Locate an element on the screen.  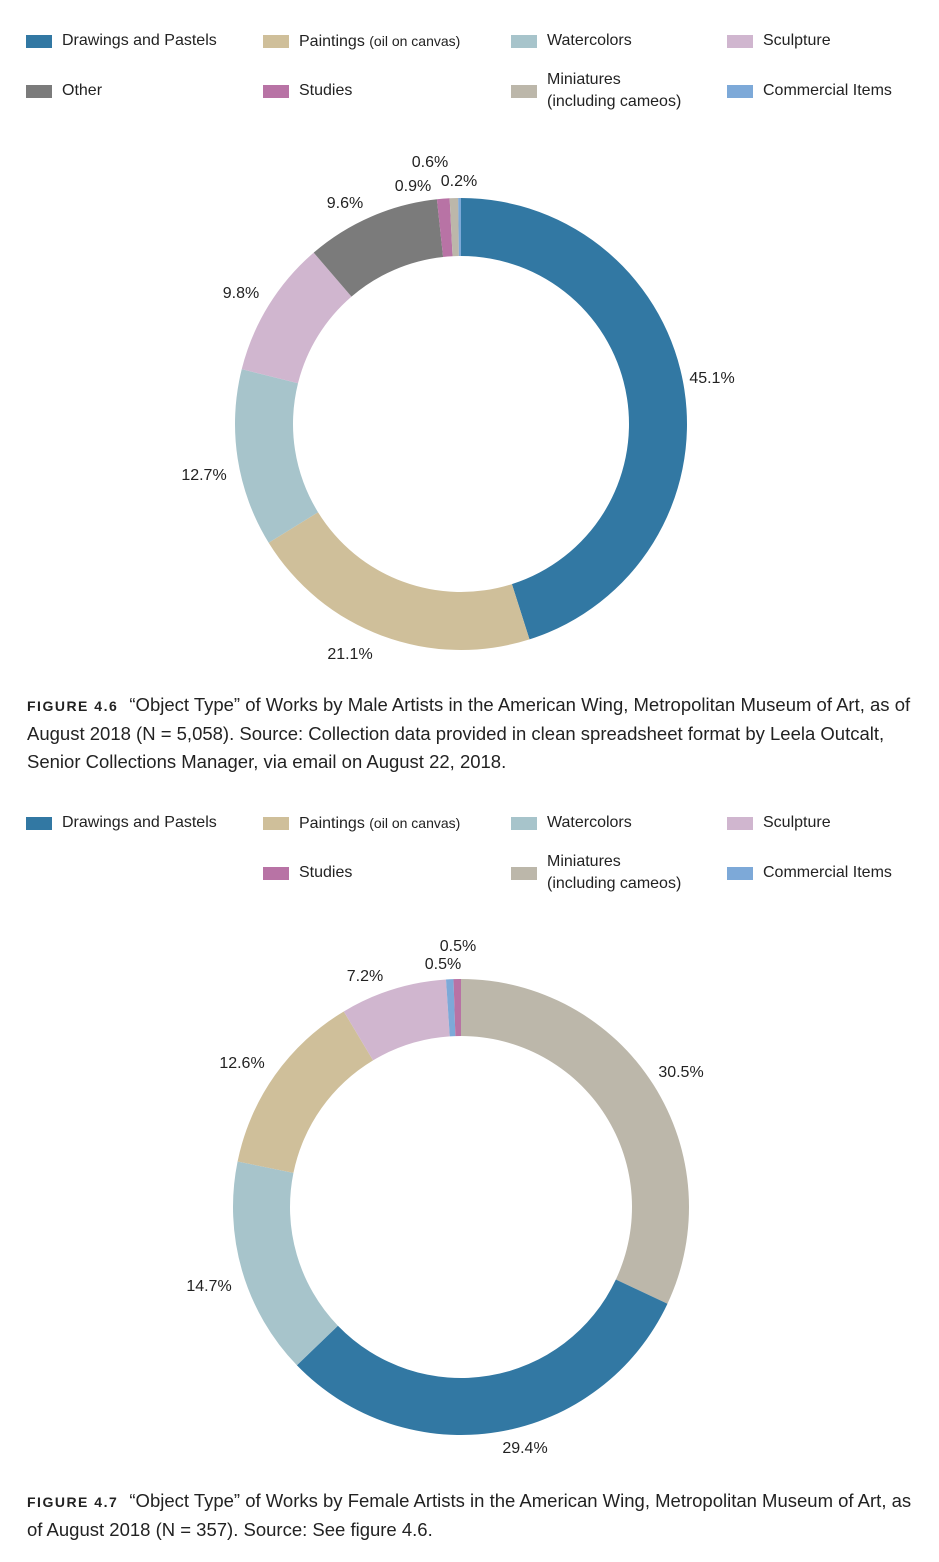
data-label: 30.5% is located at coordinates (680, 1072).